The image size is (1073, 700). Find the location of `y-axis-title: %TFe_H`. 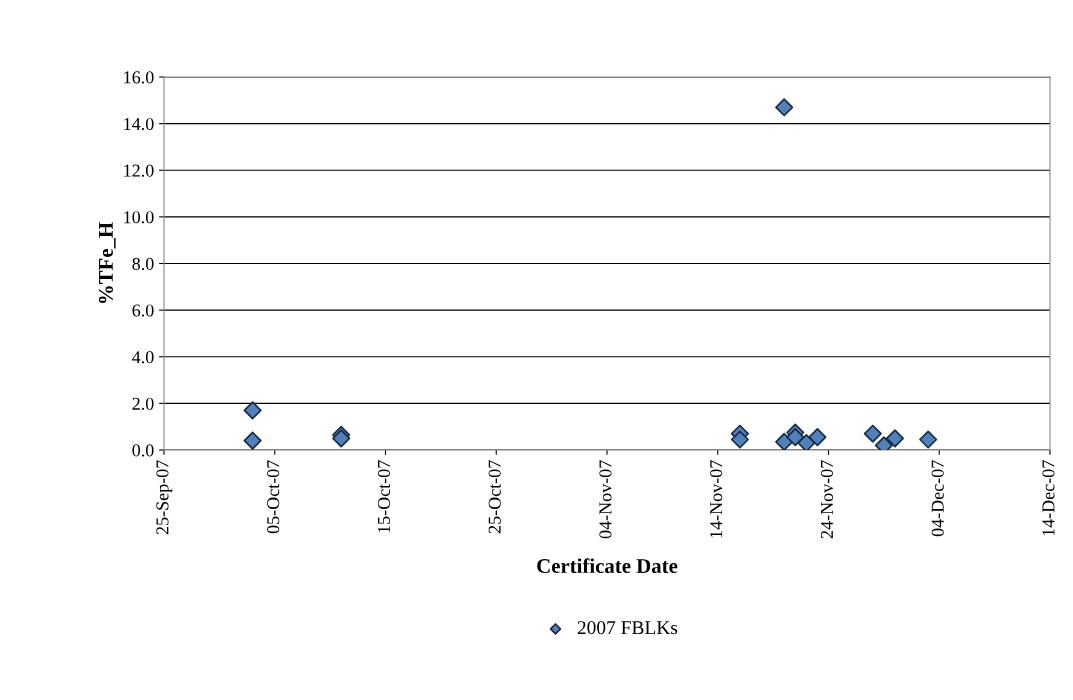

y-axis-title: %TFe_H is located at coordinates (107, 263).